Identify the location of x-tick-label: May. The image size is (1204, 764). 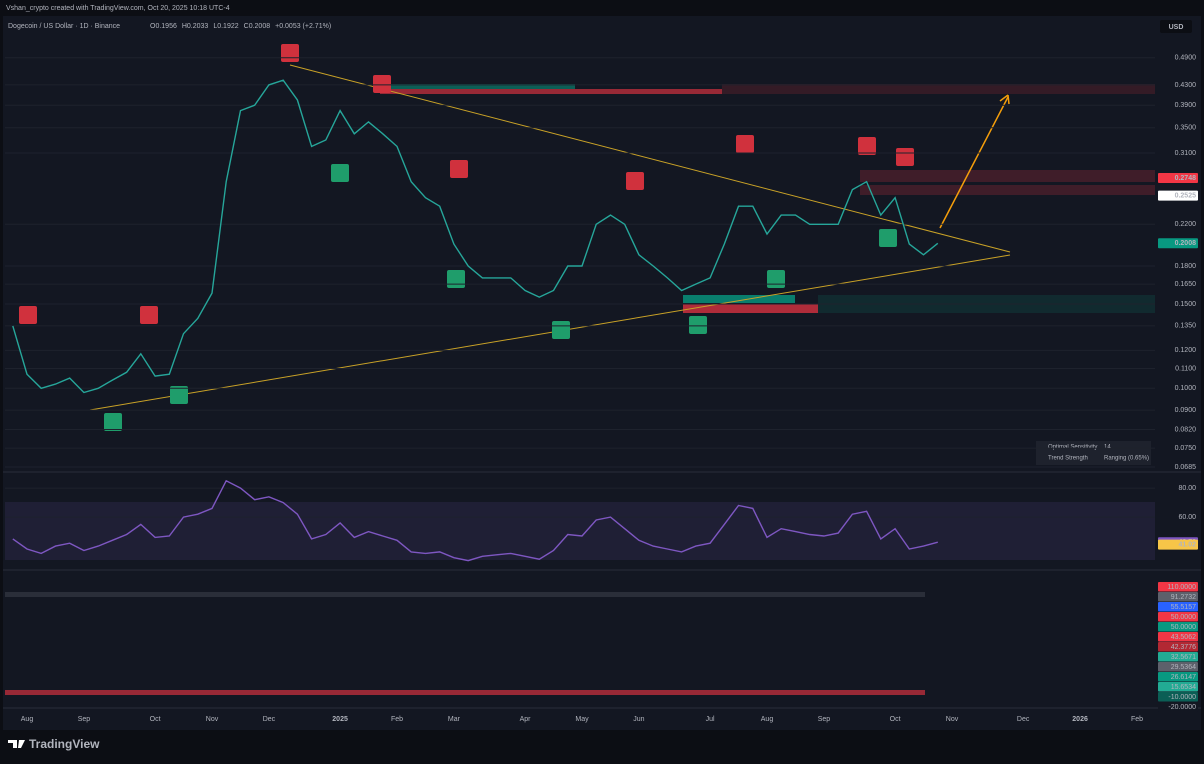
(582, 719).